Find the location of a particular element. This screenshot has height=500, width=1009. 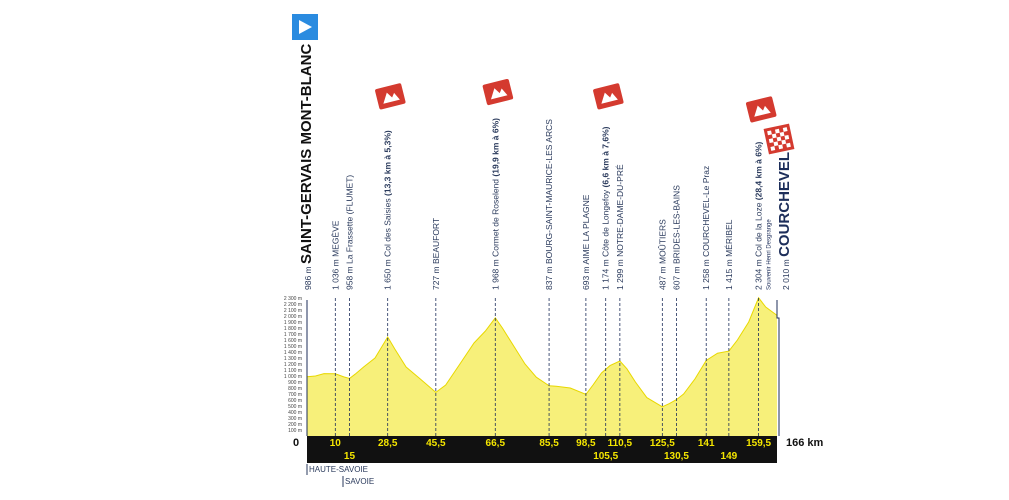

waypoint-9: 1 299 m NOTRE-DAME-DU-PRÉ is located at coordinates (620, 227).